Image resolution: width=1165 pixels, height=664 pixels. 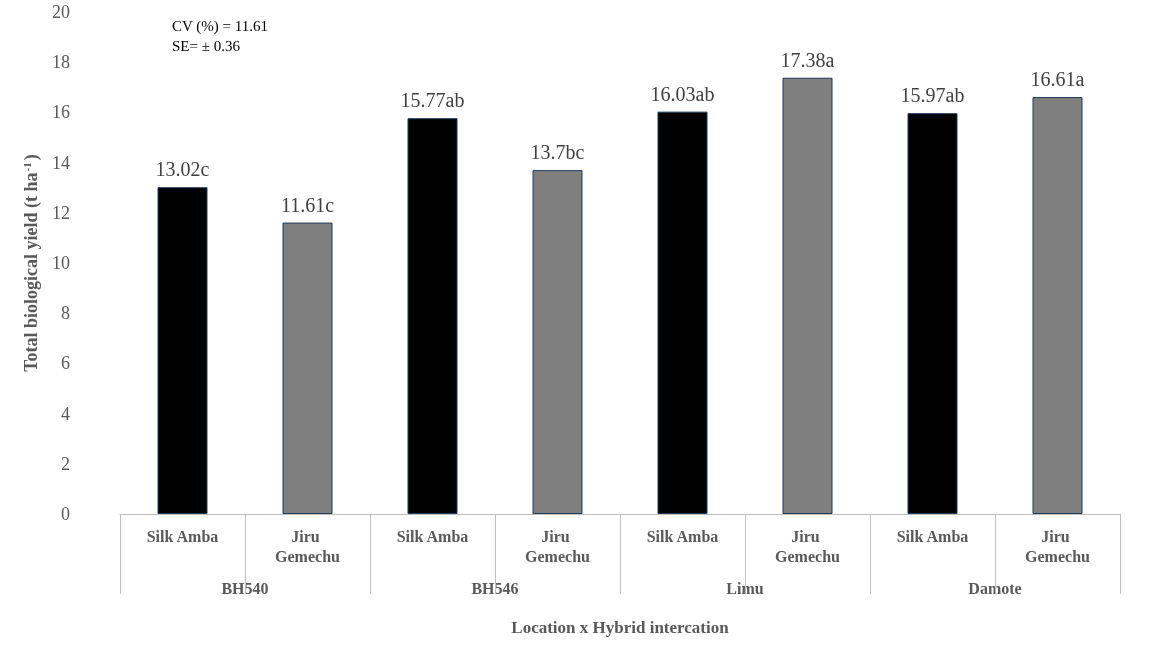 I want to click on y-tick-label: 0, so click(x=65, y=514).